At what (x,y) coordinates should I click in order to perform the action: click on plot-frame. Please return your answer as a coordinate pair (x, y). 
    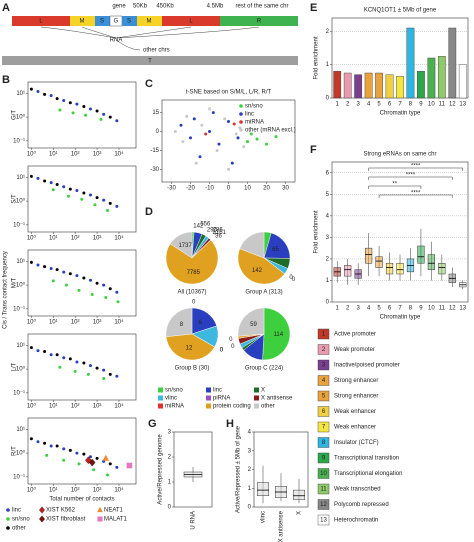
    Looking at the image, I should click on (193, 469).